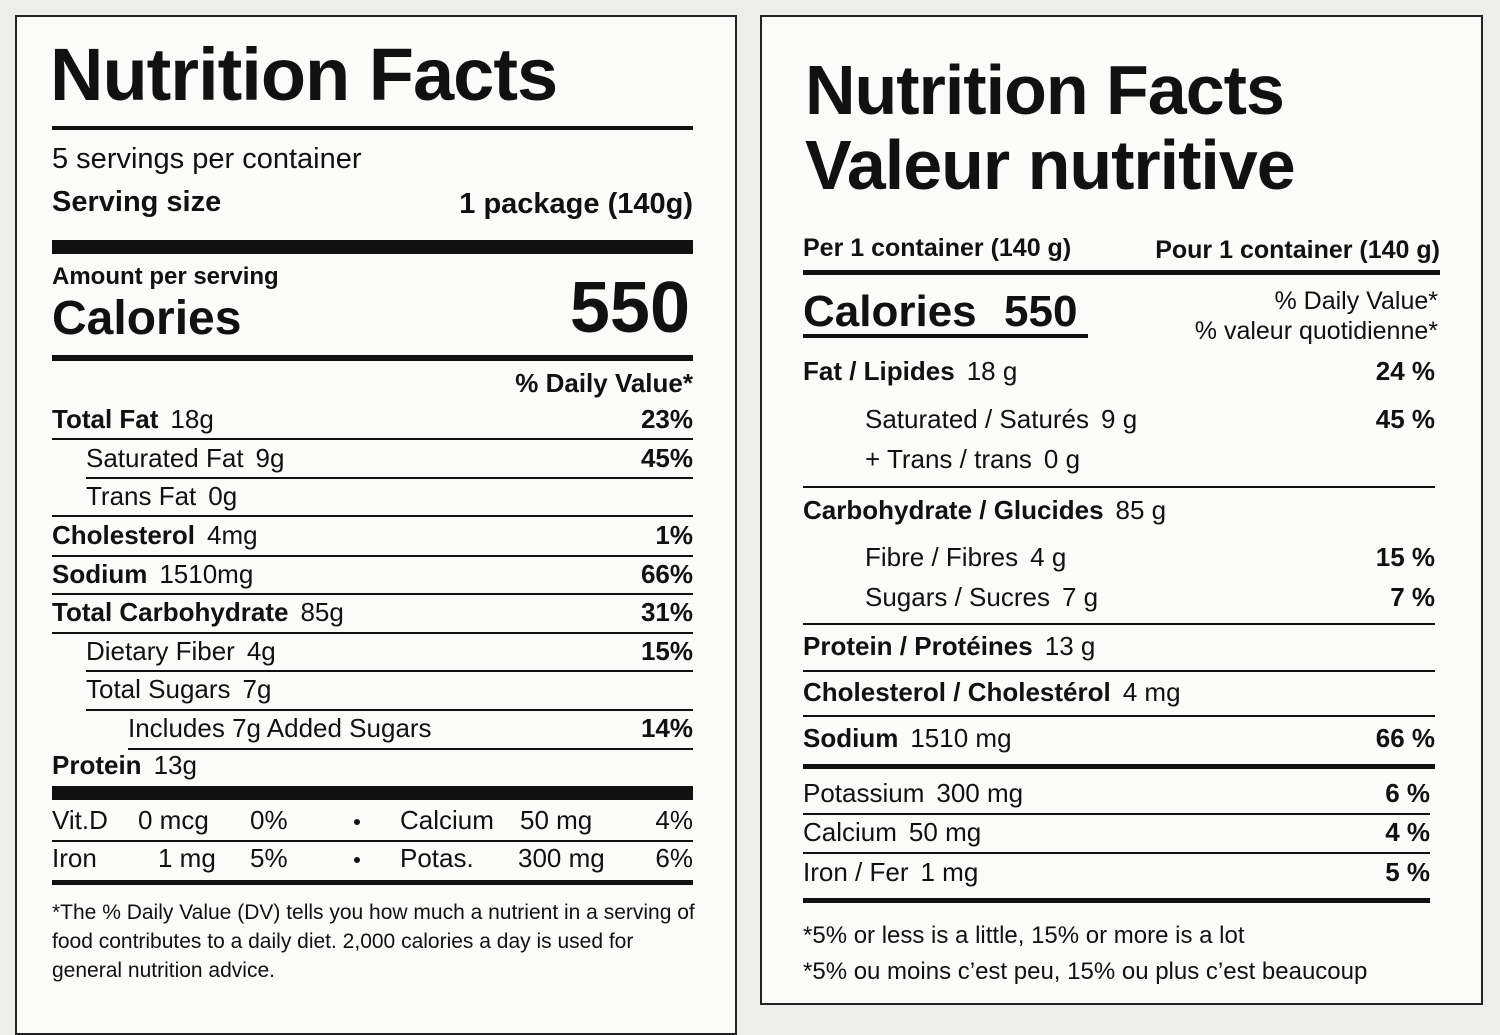 Image resolution: width=1500 pixels, height=1035 pixels. What do you see at coordinates (105, 419) in the screenshot?
I see `label: Total Fat` at bounding box center [105, 419].